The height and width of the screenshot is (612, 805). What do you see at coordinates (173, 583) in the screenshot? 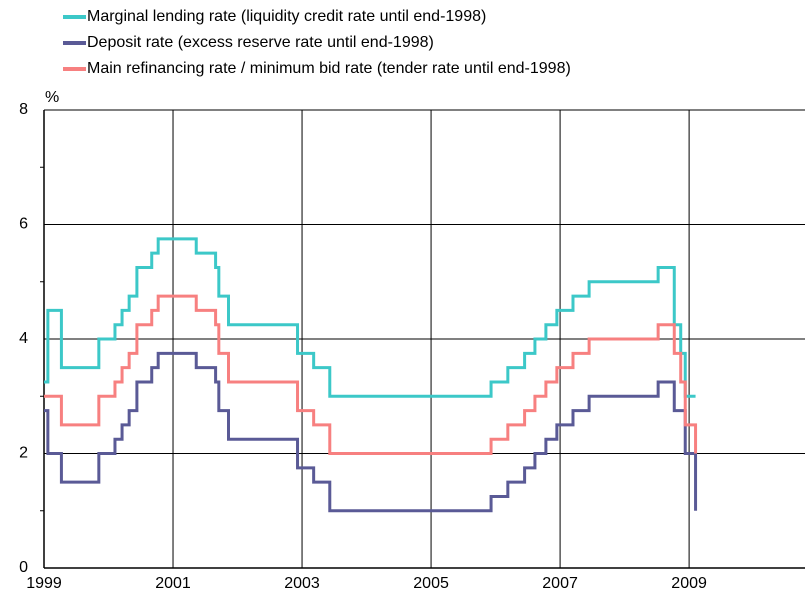
I see `x-tick-label: 2001` at bounding box center [173, 583].